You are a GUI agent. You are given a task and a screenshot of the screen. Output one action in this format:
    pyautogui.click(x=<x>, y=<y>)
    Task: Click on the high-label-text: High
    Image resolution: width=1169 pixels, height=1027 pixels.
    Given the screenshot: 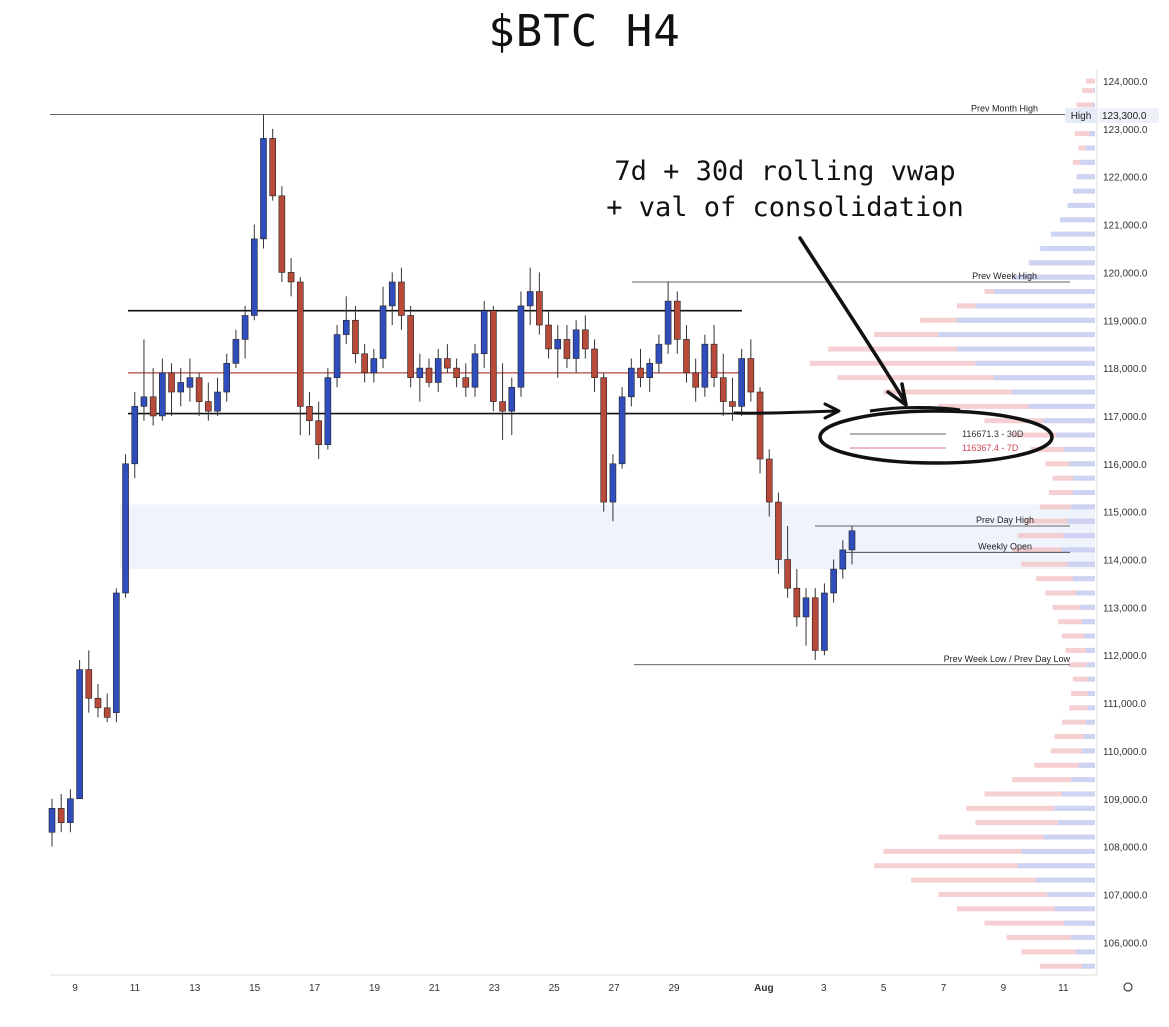 What is the action you would take?
    pyautogui.click(x=1081, y=116)
    